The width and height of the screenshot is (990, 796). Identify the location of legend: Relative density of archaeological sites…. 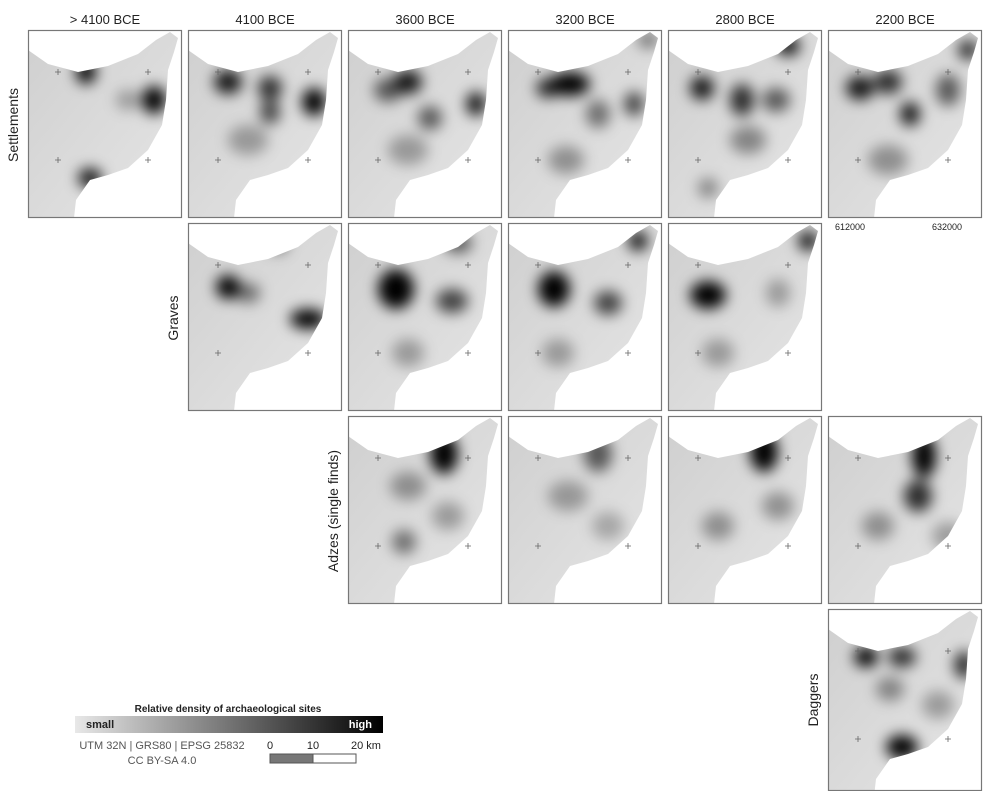
(229, 735).